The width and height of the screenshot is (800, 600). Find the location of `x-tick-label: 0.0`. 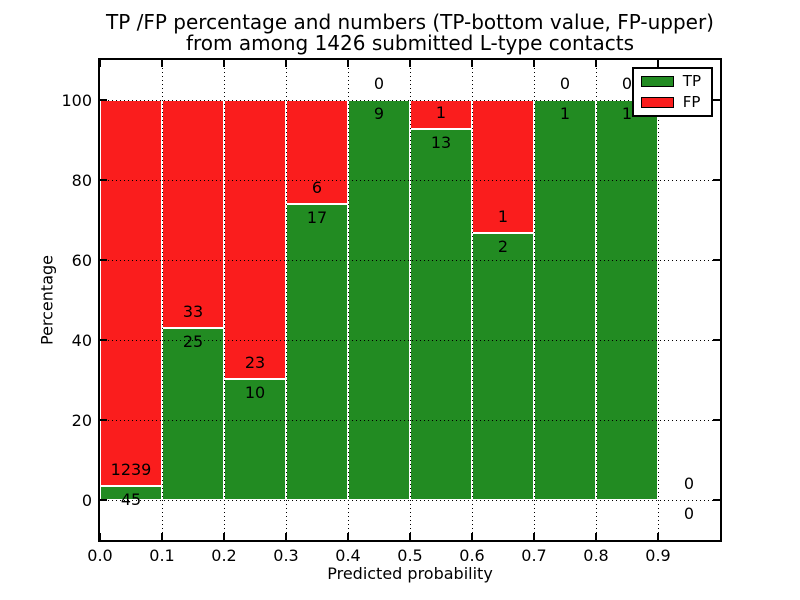

x-tick-label: 0.0 is located at coordinates (100, 555).